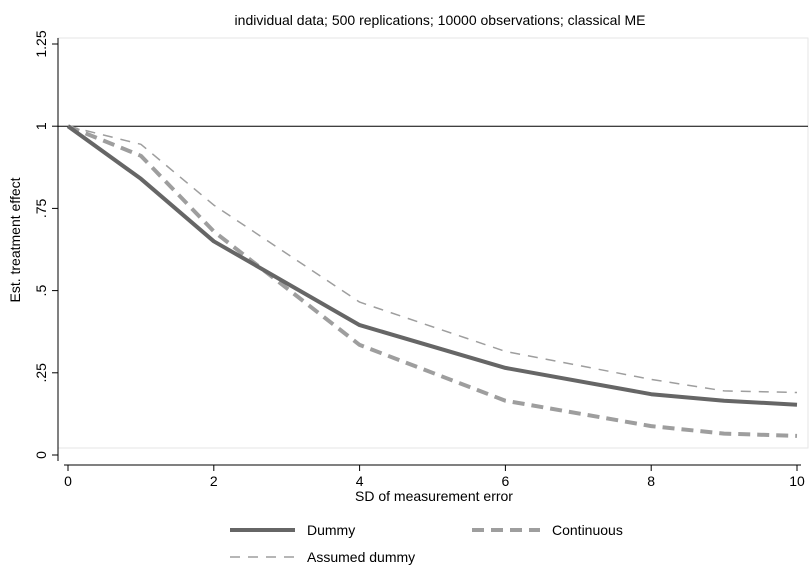 The height and width of the screenshot is (575, 809). What do you see at coordinates (506, 481) in the screenshot?
I see `x-tick-label: 6` at bounding box center [506, 481].